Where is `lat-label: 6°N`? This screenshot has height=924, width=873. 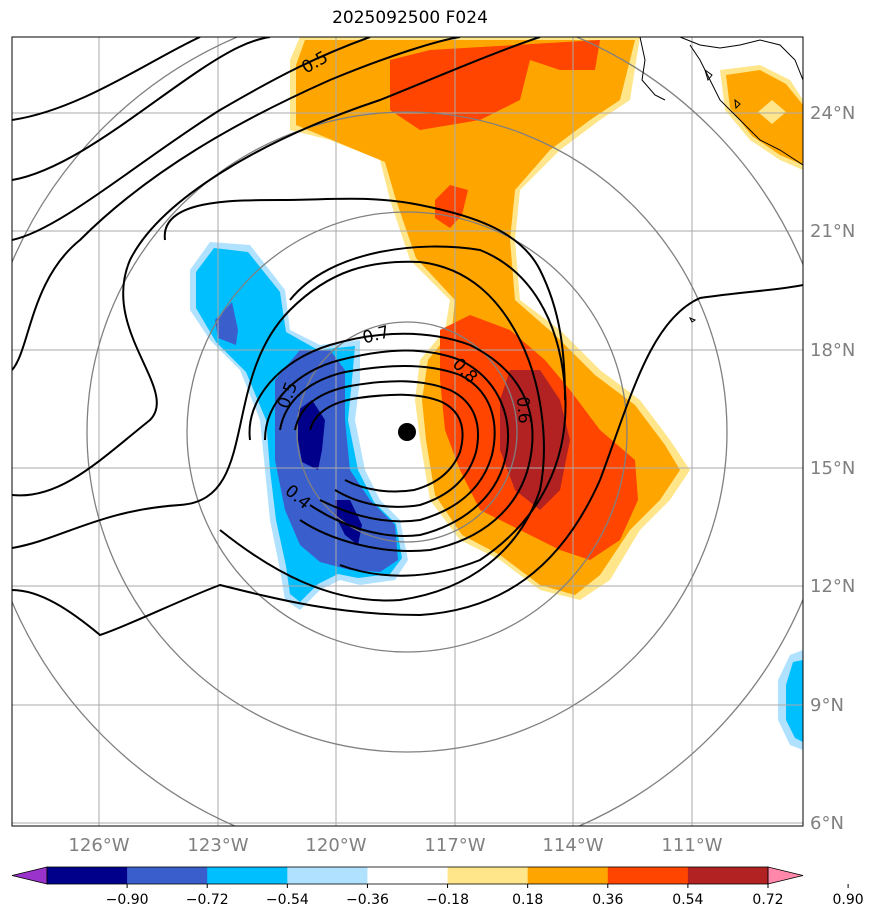
lat-label: 6°N is located at coordinates (827, 823).